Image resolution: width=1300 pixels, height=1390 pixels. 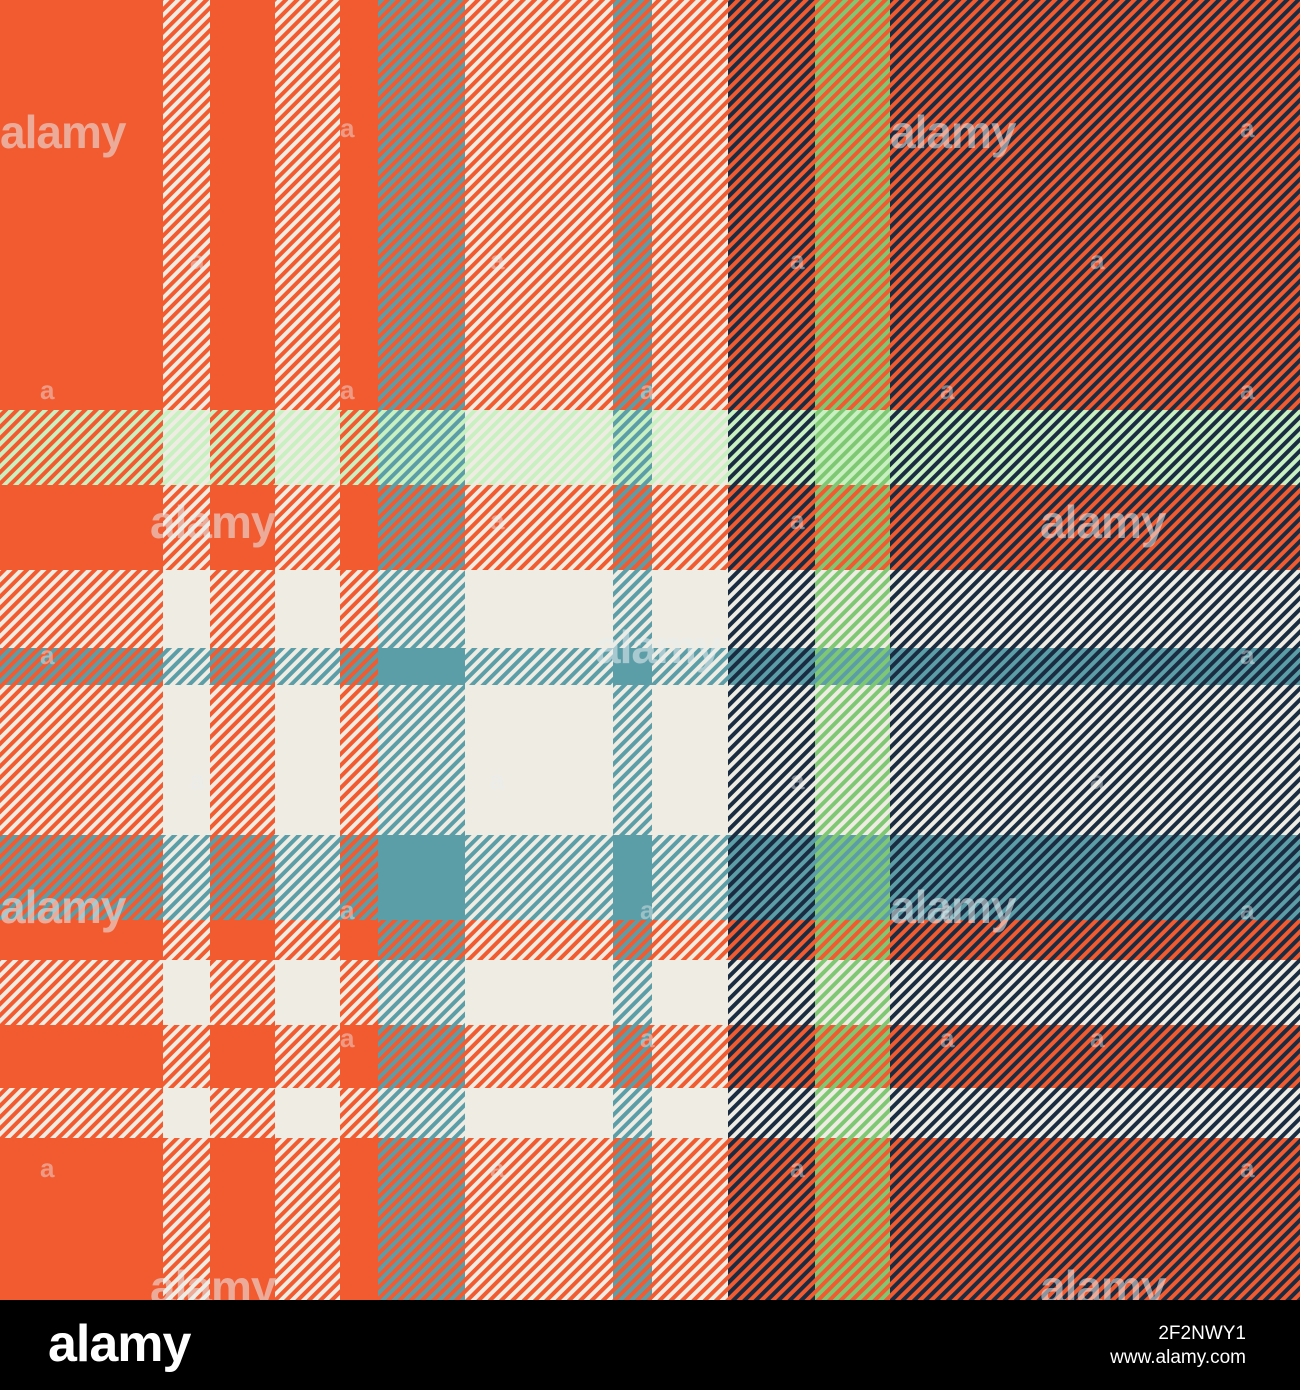 I want to click on footer-bar: alamy 2F2NWY1 www.alamy.com, so click(x=650, y=1345).